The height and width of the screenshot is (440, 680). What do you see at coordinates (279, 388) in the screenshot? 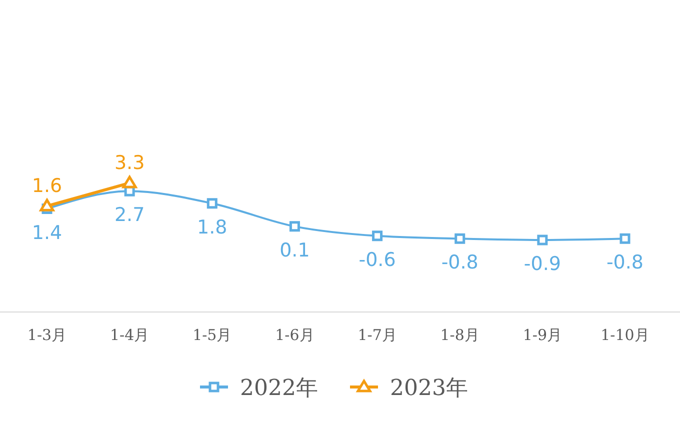
I see `legend-label: 2022年` at bounding box center [279, 388].